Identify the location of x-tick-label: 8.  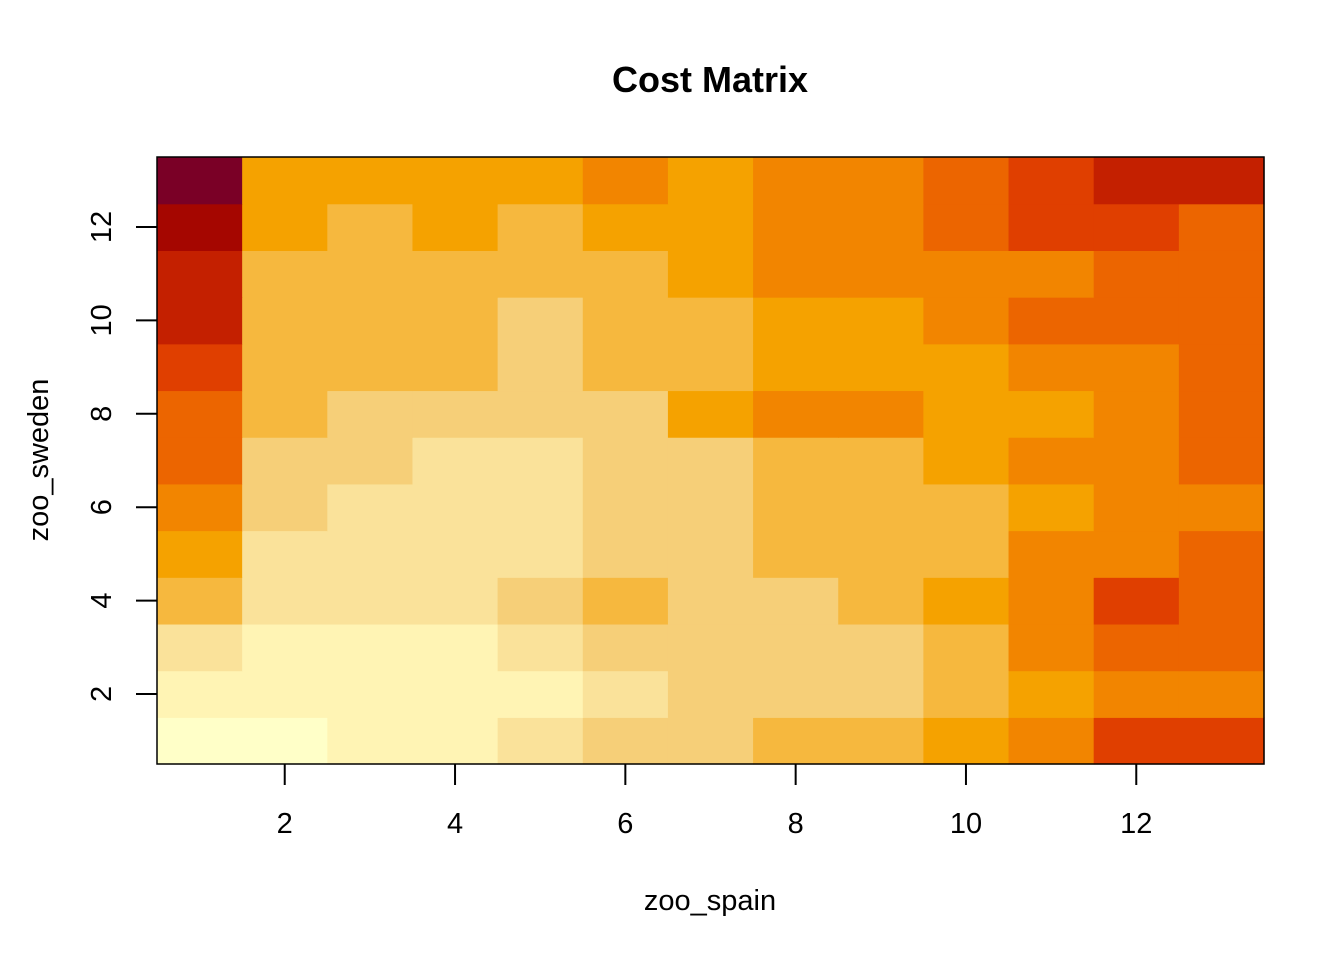
(796, 824).